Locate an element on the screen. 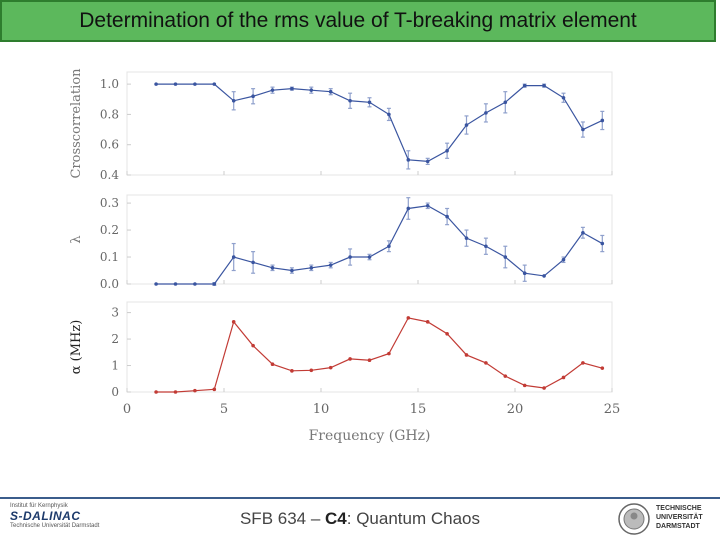 The width and height of the screenshot is (720, 541). tu-line3: DARMSTADT is located at coordinates (678, 526).